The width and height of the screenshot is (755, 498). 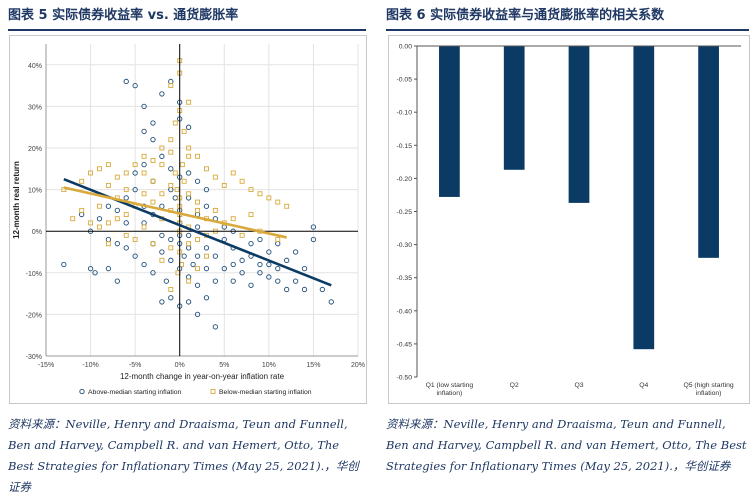 What do you see at coordinates (708, 385) in the screenshot?
I see `x-tick-label: Q5 (high starting` at bounding box center [708, 385].